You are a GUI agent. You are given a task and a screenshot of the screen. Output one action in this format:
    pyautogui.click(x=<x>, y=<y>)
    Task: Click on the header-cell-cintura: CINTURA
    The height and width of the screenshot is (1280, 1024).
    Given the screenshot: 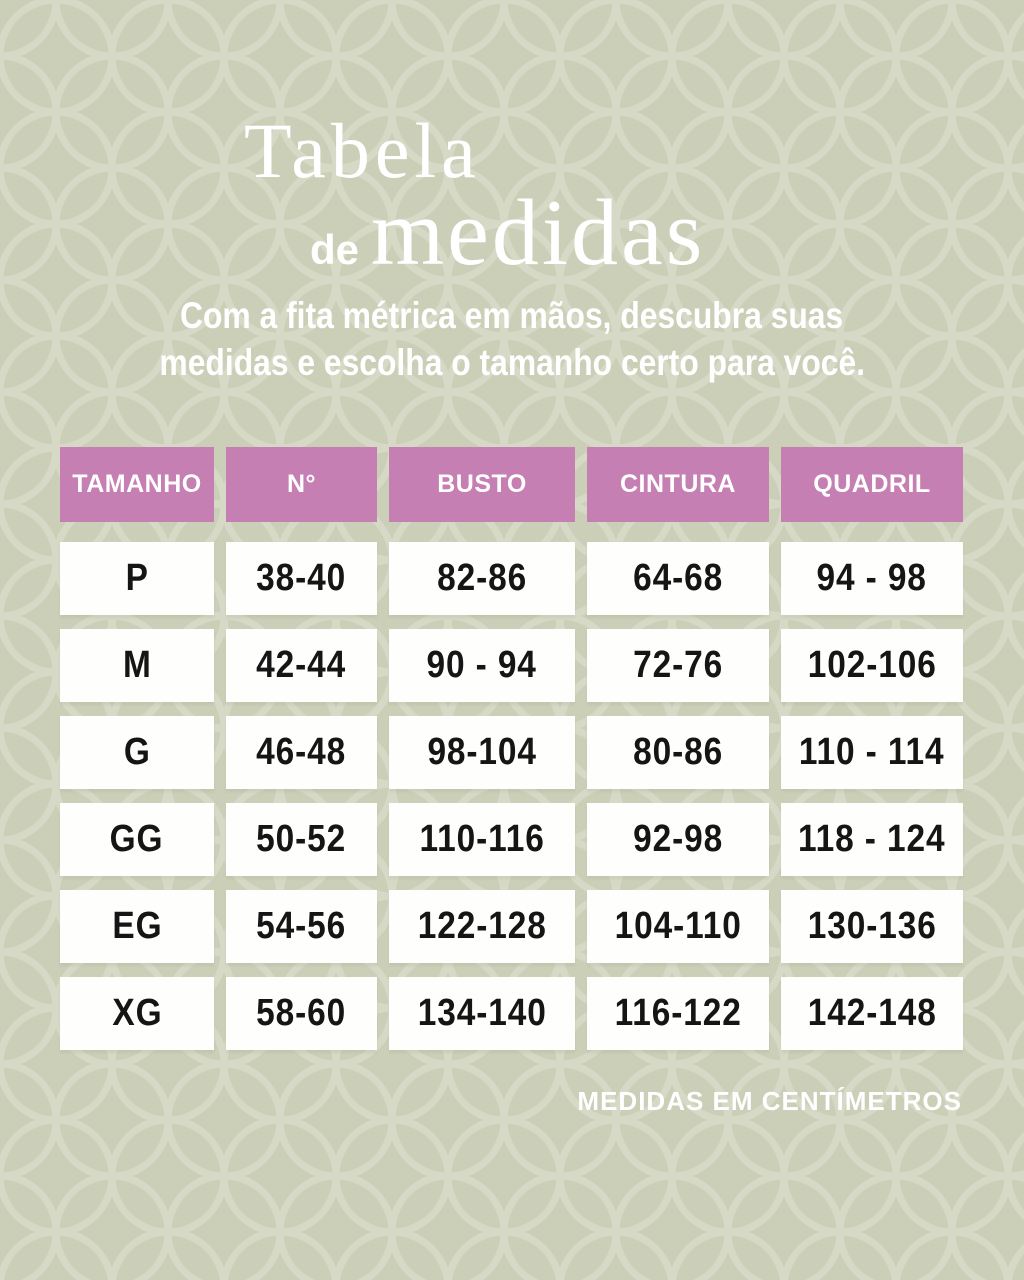 What is the action you would take?
    pyautogui.click(x=678, y=484)
    